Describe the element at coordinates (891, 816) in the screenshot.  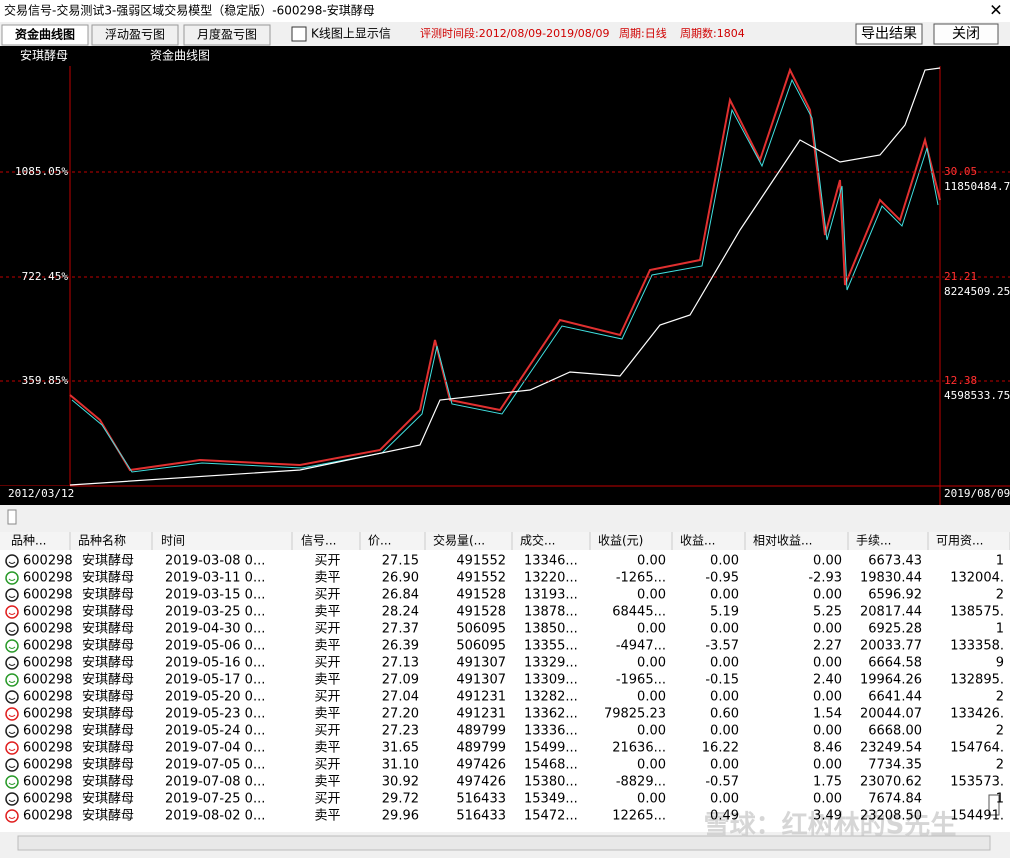
I see `cell: 23208.50` at that location.